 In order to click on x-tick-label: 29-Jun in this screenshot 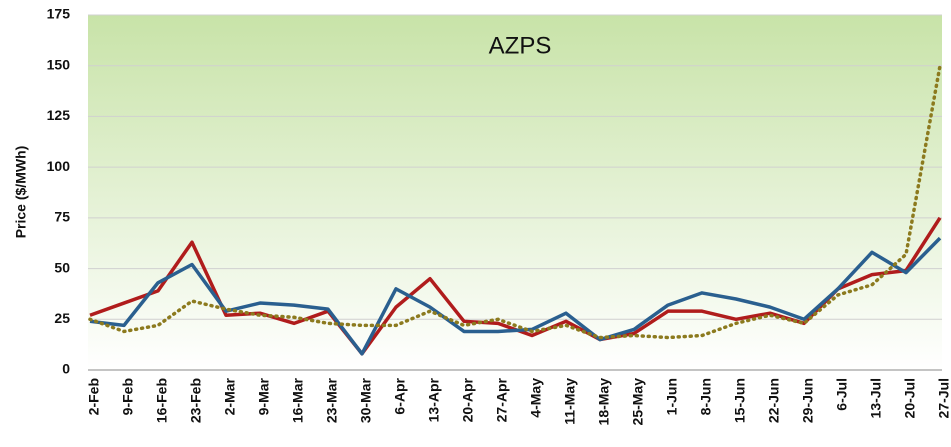, I will do `click(808, 400)`.